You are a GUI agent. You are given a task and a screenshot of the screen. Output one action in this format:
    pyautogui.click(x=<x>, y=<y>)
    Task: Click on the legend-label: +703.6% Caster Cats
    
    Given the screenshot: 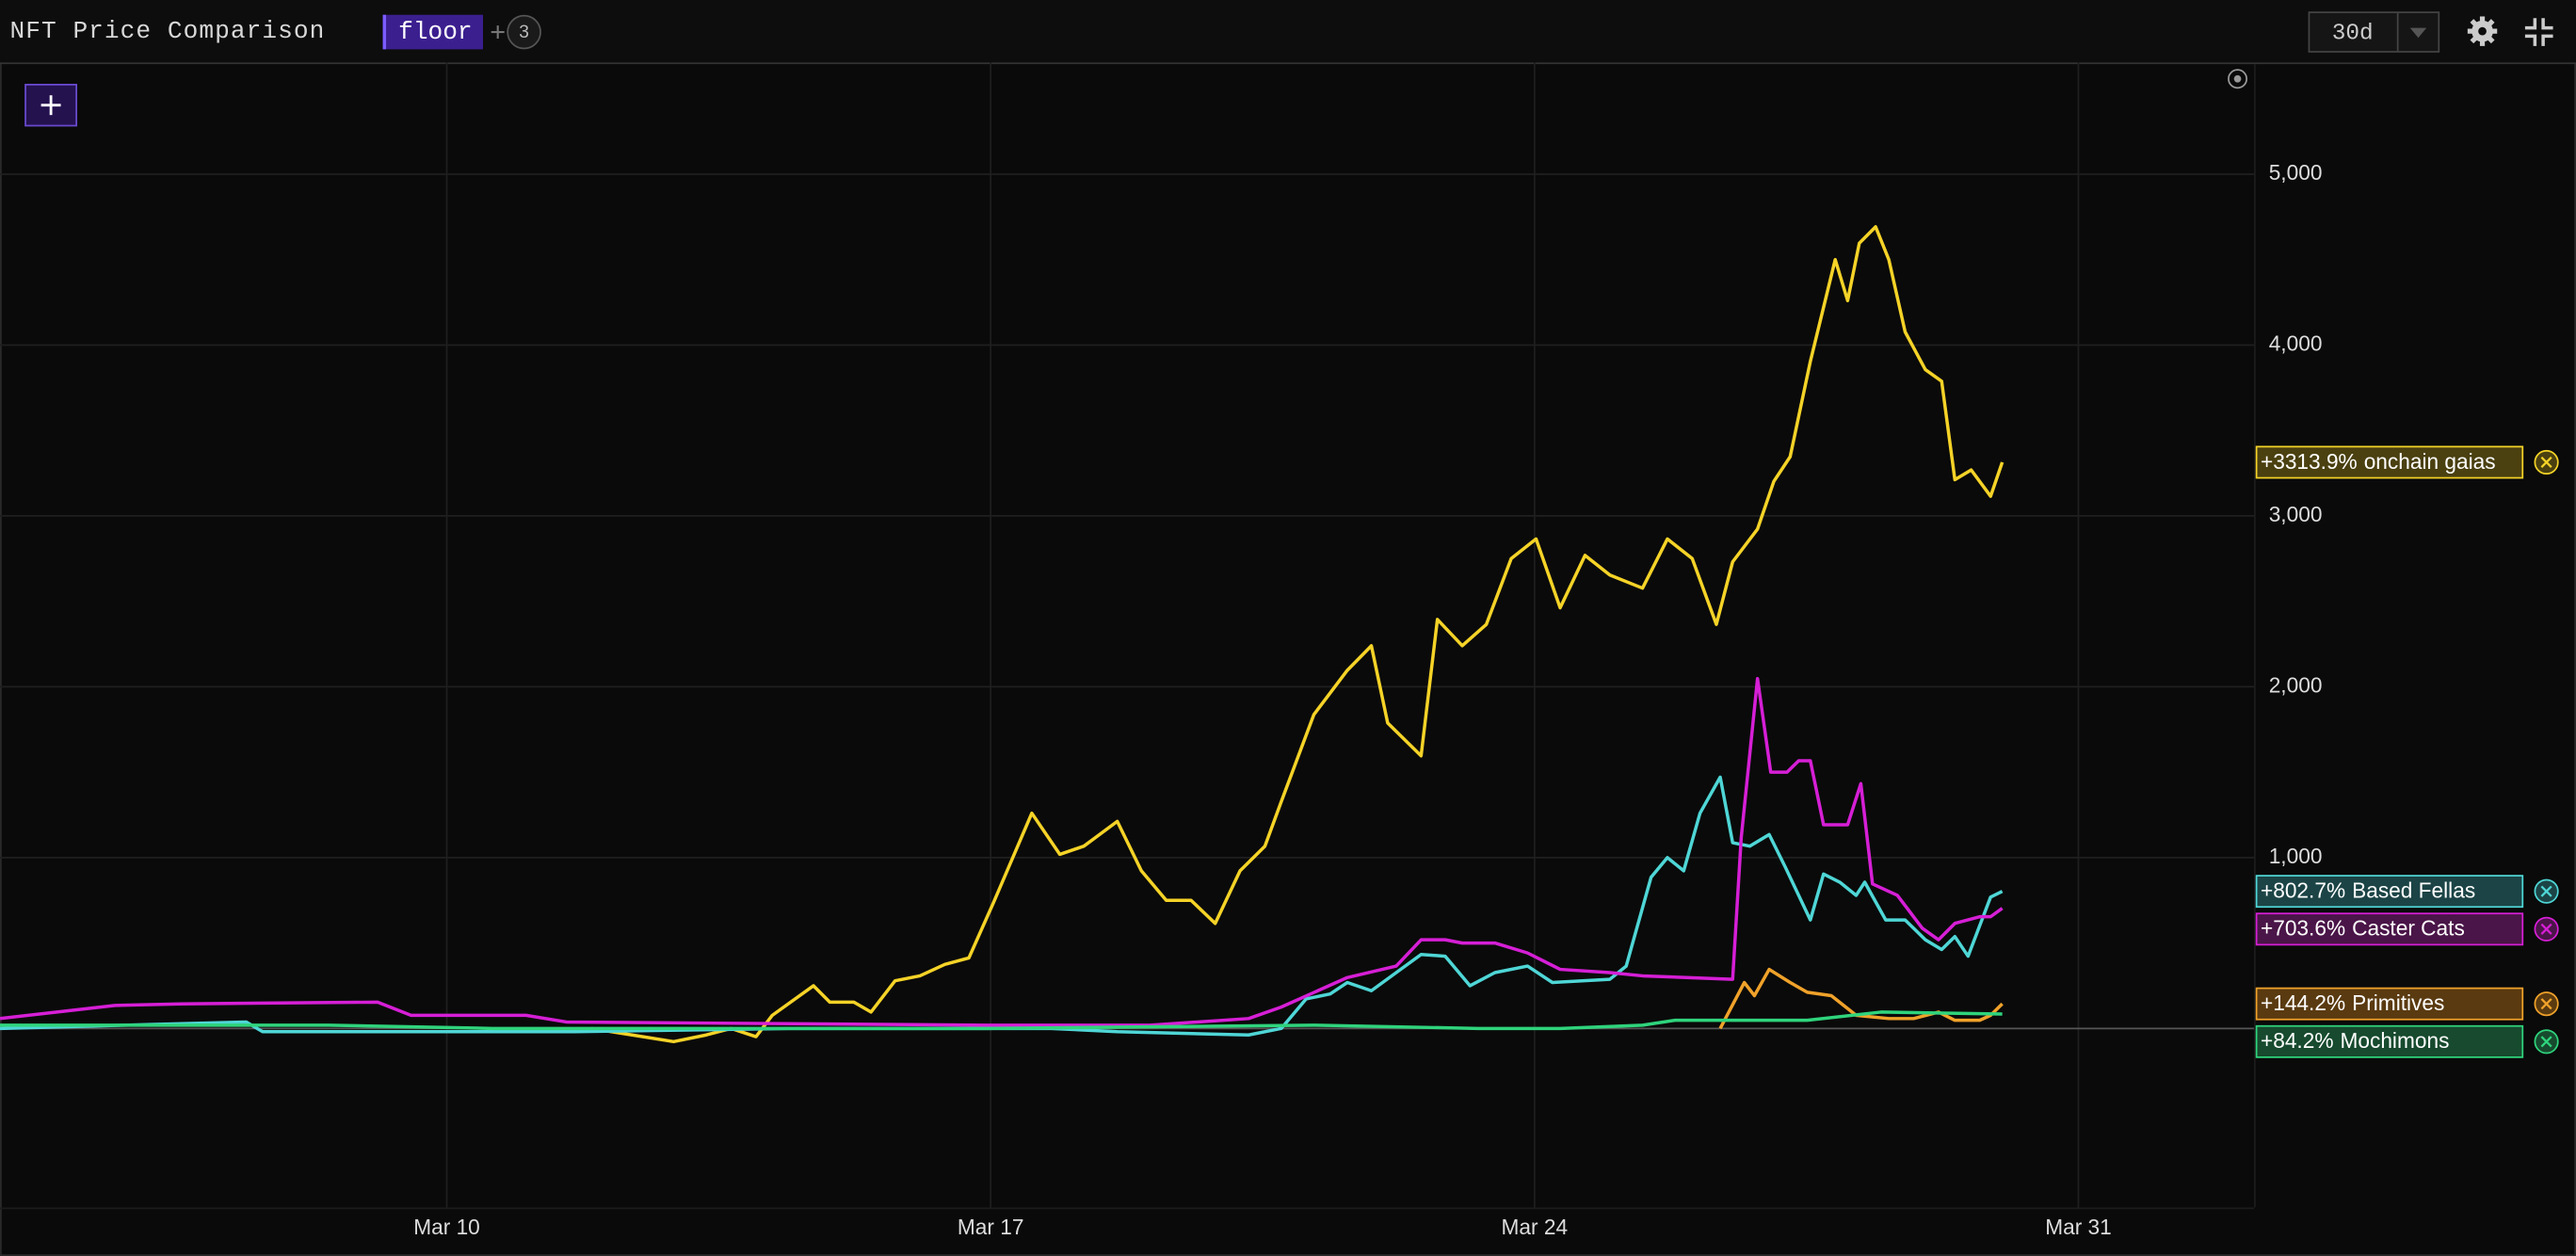 What is the action you would take?
    pyautogui.click(x=2363, y=928)
    